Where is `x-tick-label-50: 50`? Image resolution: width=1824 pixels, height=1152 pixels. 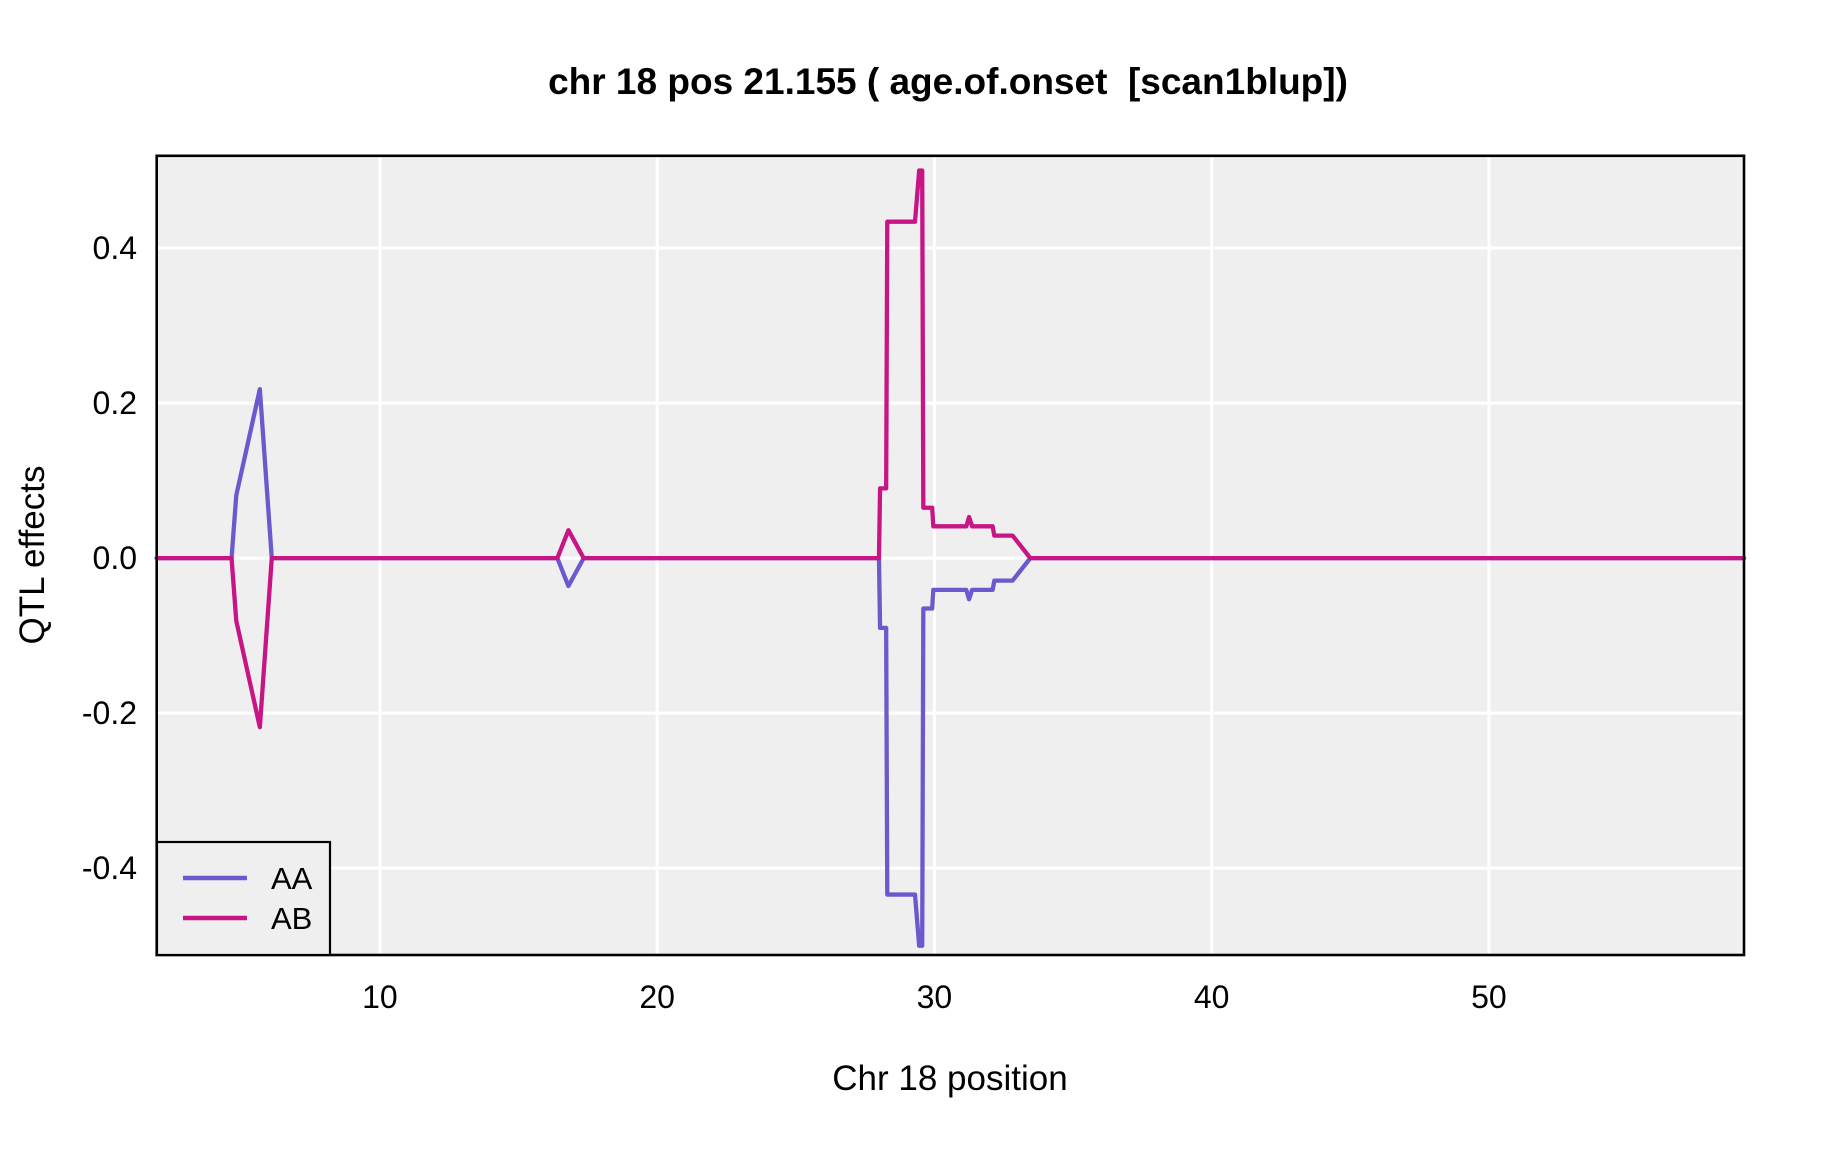
x-tick-label-50: 50 is located at coordinates (1489, 997).